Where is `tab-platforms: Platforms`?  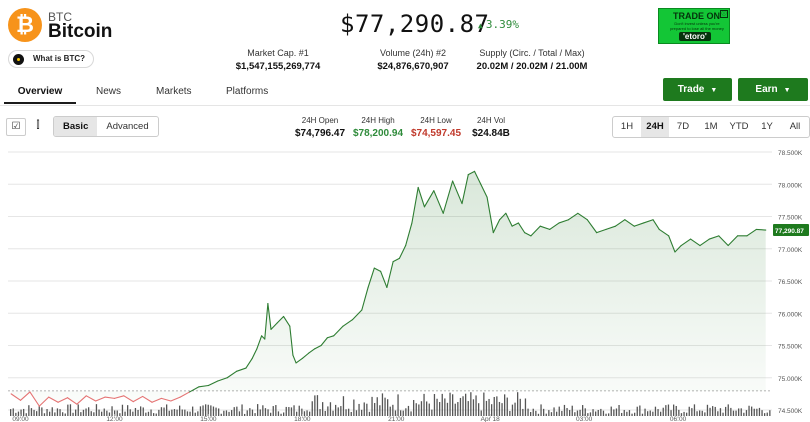
tab-platforms: Platforms is located at coordinates (247, 91).